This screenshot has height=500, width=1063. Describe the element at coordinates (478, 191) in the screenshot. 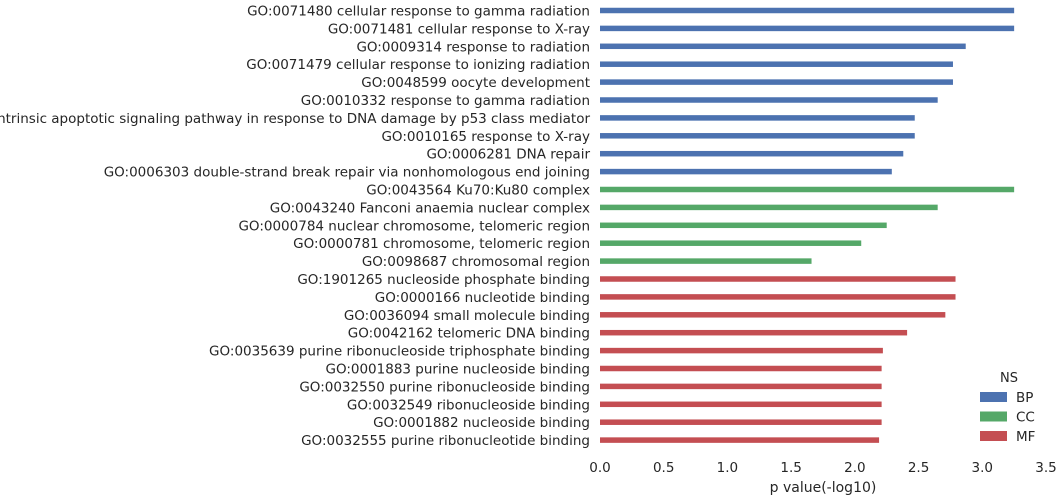

I see `category-label: GO:0043564 Ku70:Ku80 complex` at that location.